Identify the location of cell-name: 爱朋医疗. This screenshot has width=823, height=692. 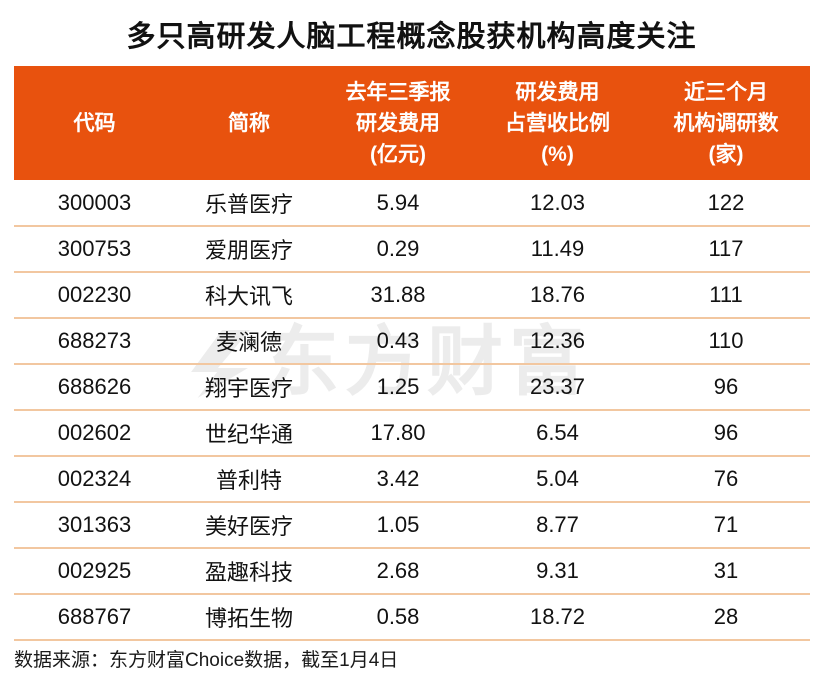
(249, 249).